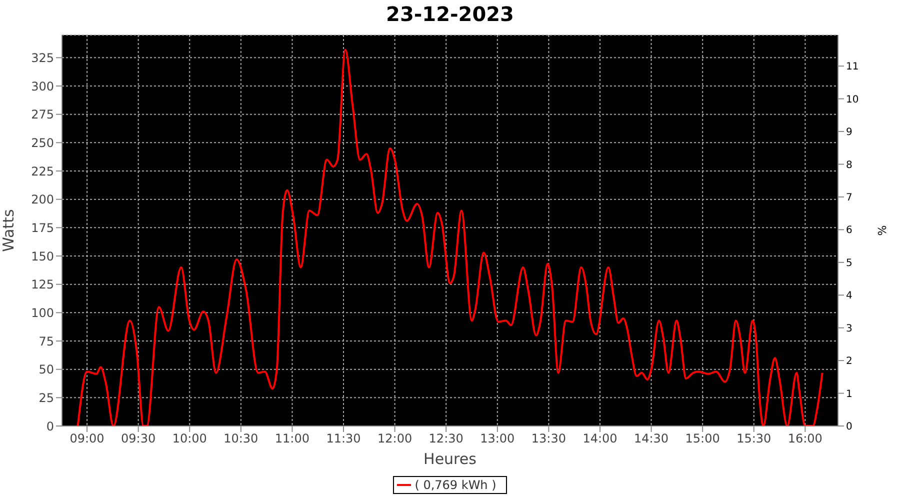  I want to click on y-tick-label: 200, so click(42, 199).